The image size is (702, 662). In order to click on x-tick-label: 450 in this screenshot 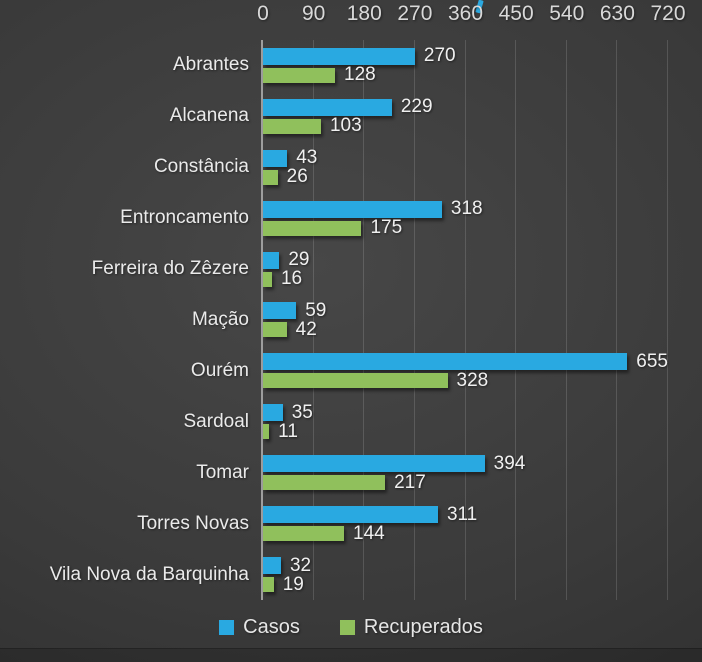, I will do `click(516, 13)`.